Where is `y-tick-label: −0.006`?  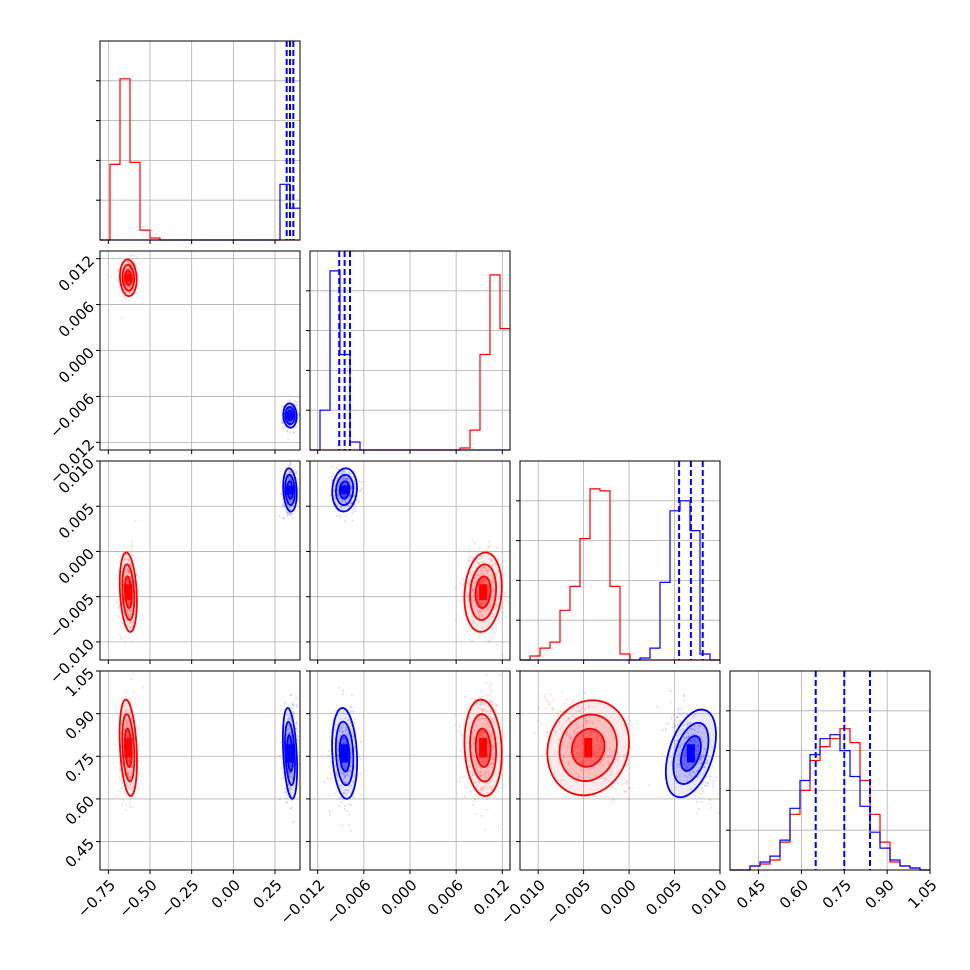
y-tick-label: −0.006 is located at coordinates (72, 416).